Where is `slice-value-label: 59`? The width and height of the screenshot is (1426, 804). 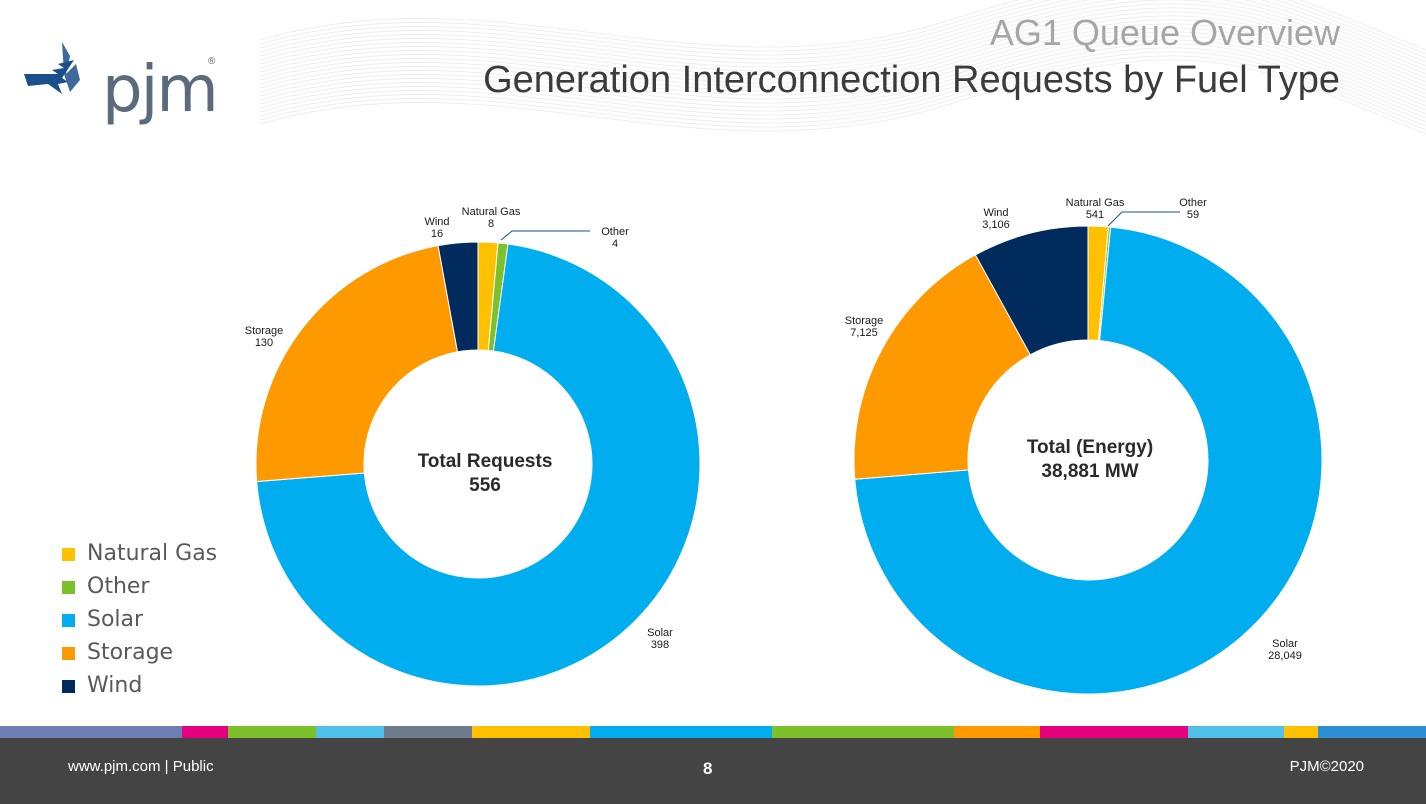 slice-value-label: 59 is located at coordinates (1193, 215).